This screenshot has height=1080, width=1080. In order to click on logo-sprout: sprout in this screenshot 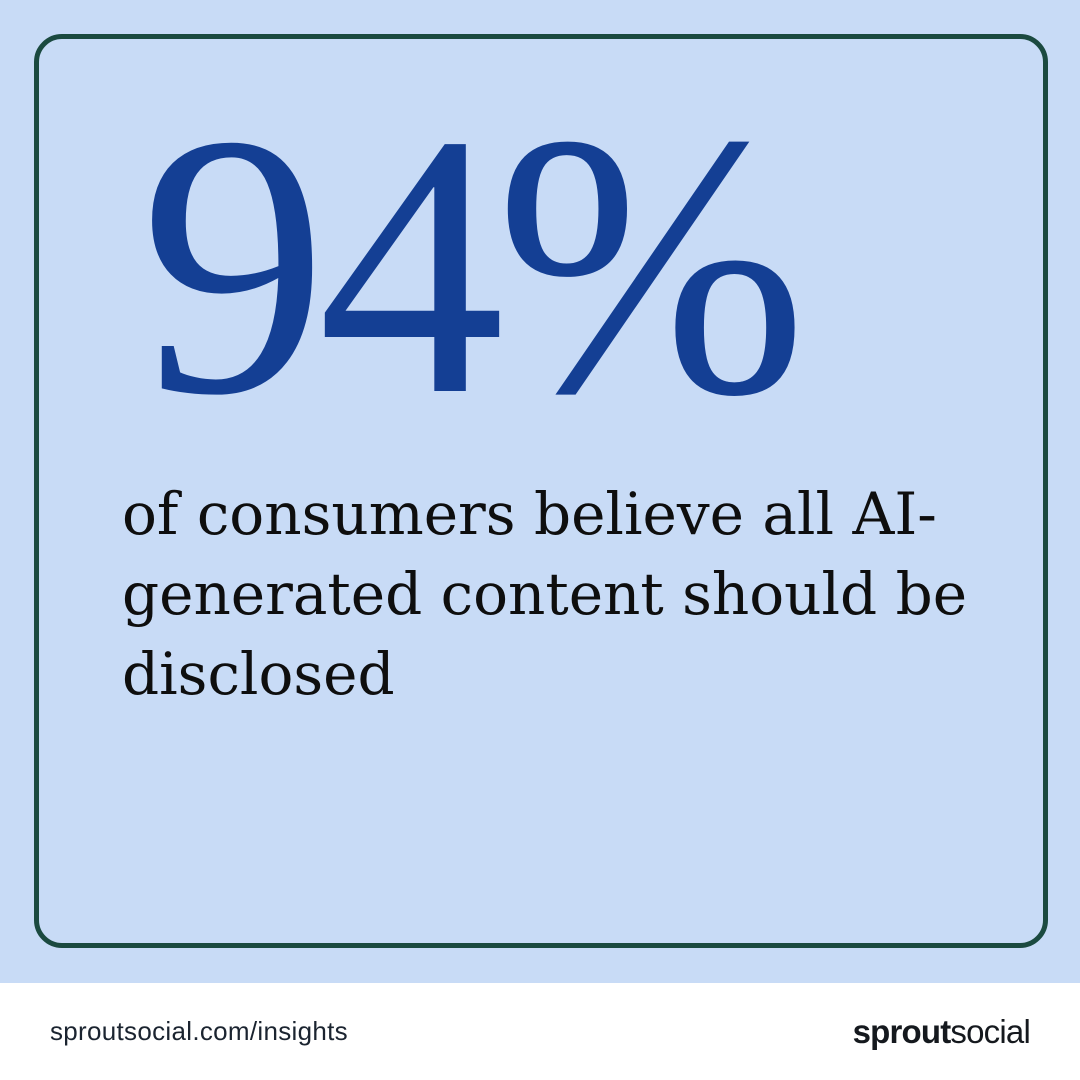, I will do `click(902, 1031)`.